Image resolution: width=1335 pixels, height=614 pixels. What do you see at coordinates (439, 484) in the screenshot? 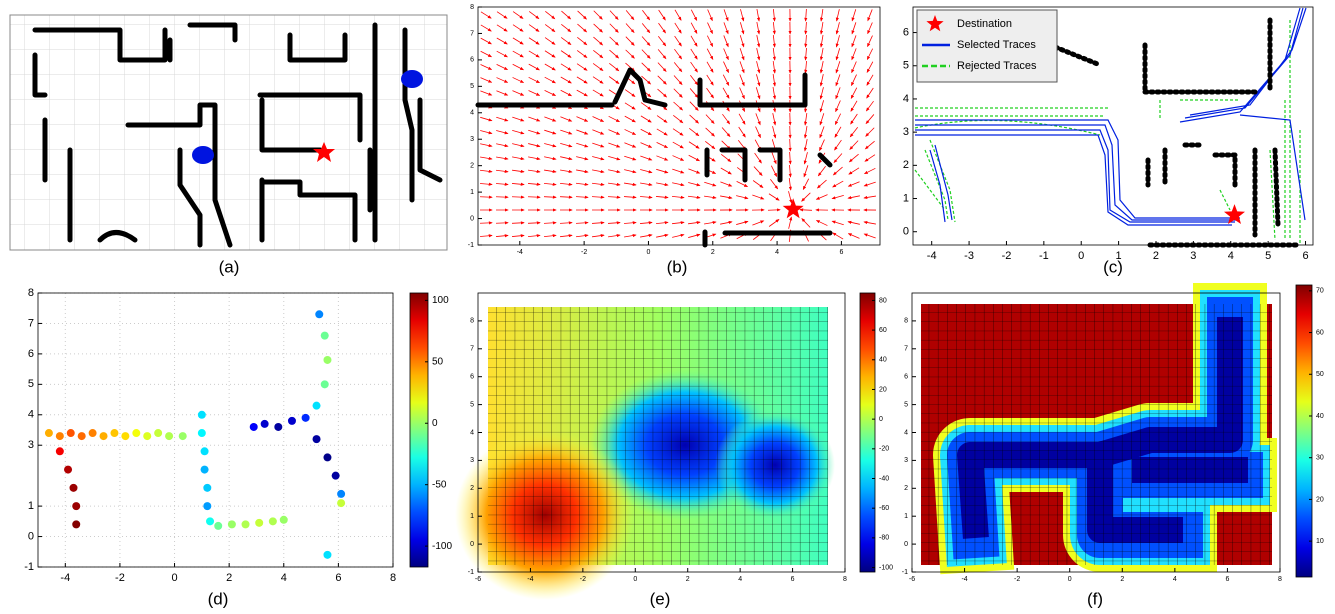
I see `colorbar-tick-label: -50` at bounding box center [439, 484].